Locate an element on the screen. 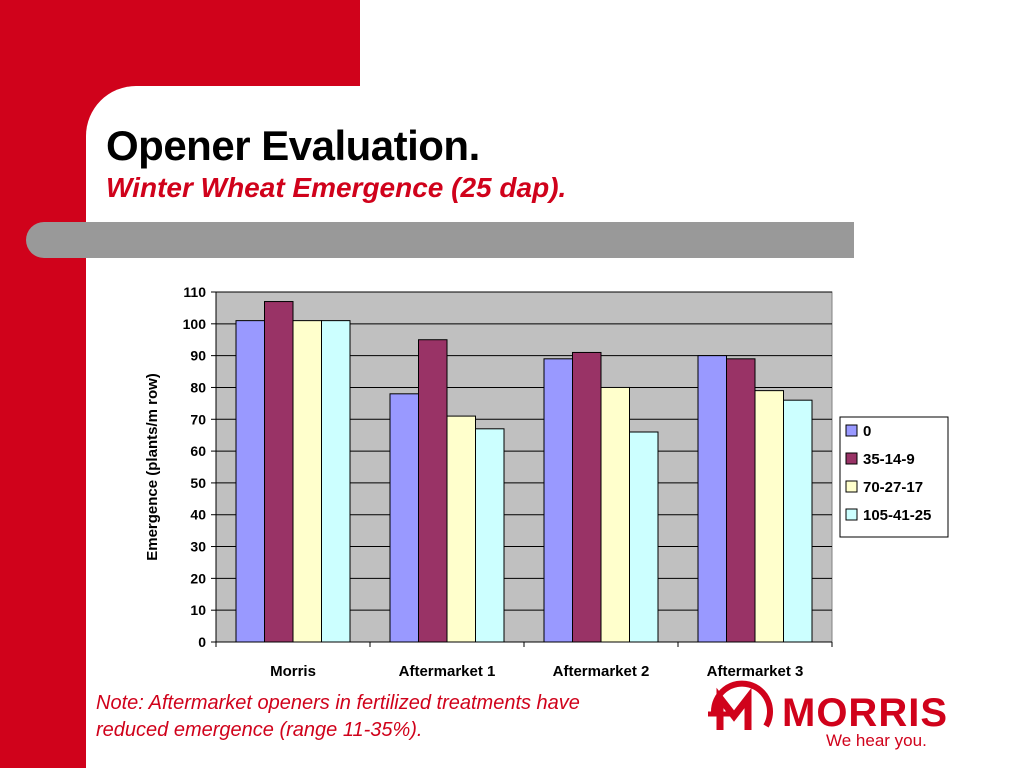 This screenshot has width=1024, height=768. bar-105-41-25-morris is located at coordinates (336, 481).